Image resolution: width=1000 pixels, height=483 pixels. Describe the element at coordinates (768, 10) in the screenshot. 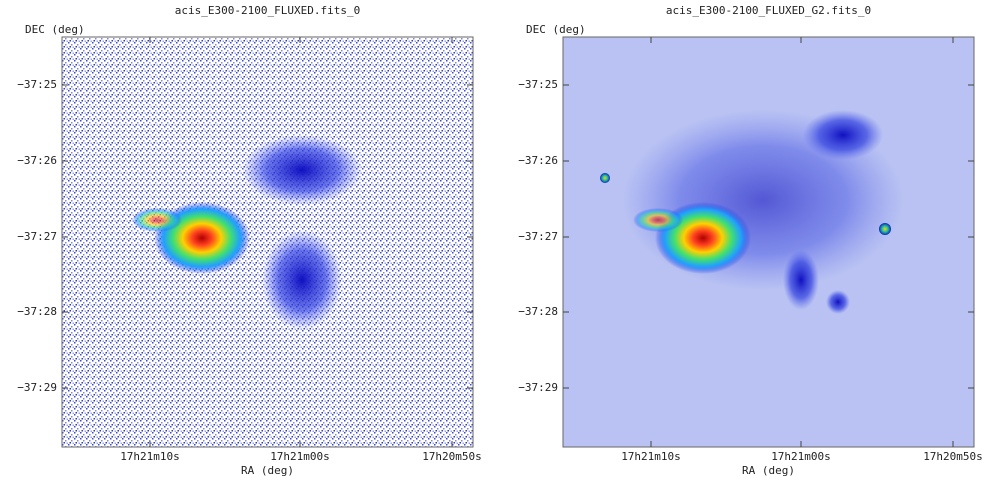

I see `panel-title: acis_E300-2100_FLUXED_G2.fits_0` at that location.